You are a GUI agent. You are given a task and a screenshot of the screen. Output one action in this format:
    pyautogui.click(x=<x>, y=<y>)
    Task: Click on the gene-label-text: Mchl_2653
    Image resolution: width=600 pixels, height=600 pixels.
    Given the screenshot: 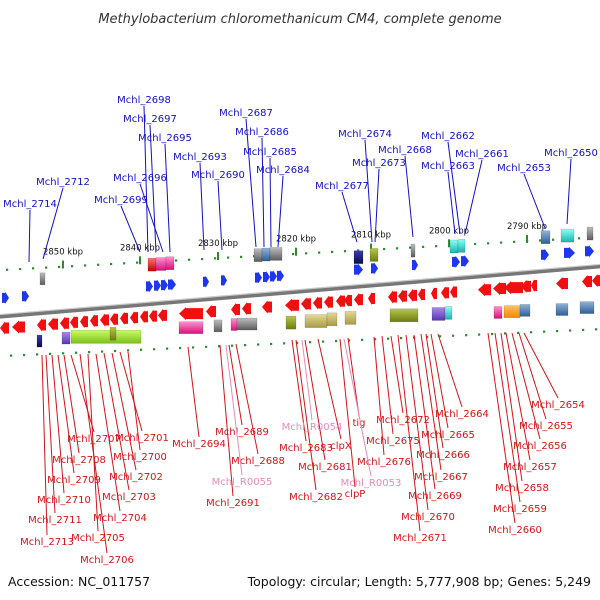 What is the action you would take?
    pyautogui.click(x=524, y=168)
    